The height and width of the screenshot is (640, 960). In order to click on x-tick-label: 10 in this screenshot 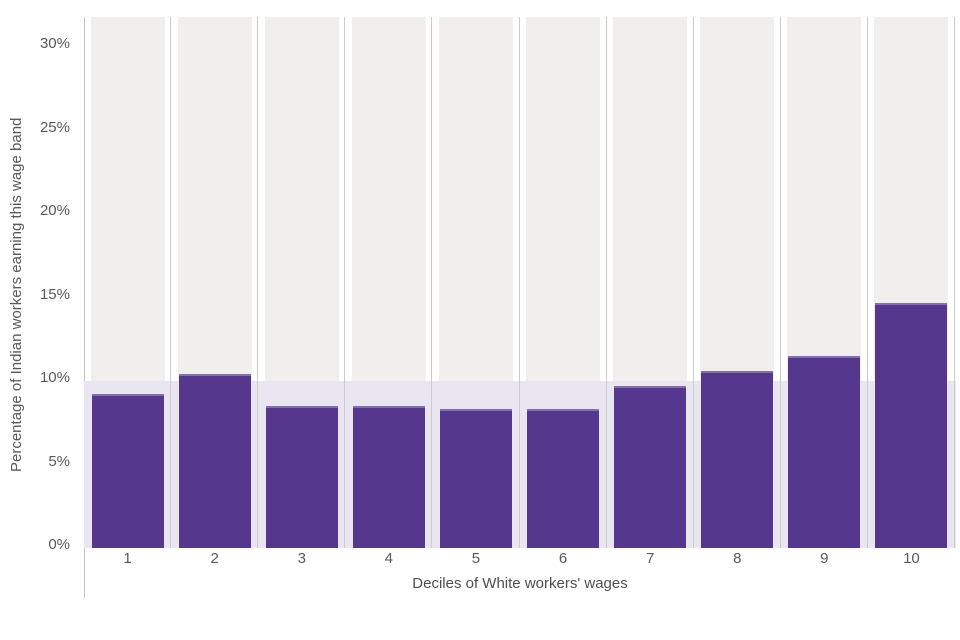, I will do `click(911, 558)`.